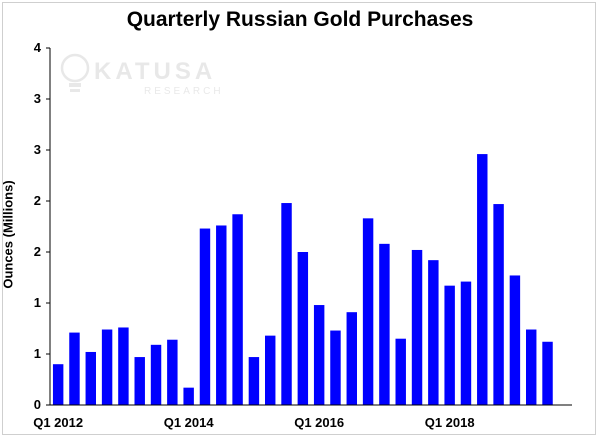 Image resolution: width=600 pixels, height=439 pixels. I want to click on bar-q3-2015, so click(286, 304).